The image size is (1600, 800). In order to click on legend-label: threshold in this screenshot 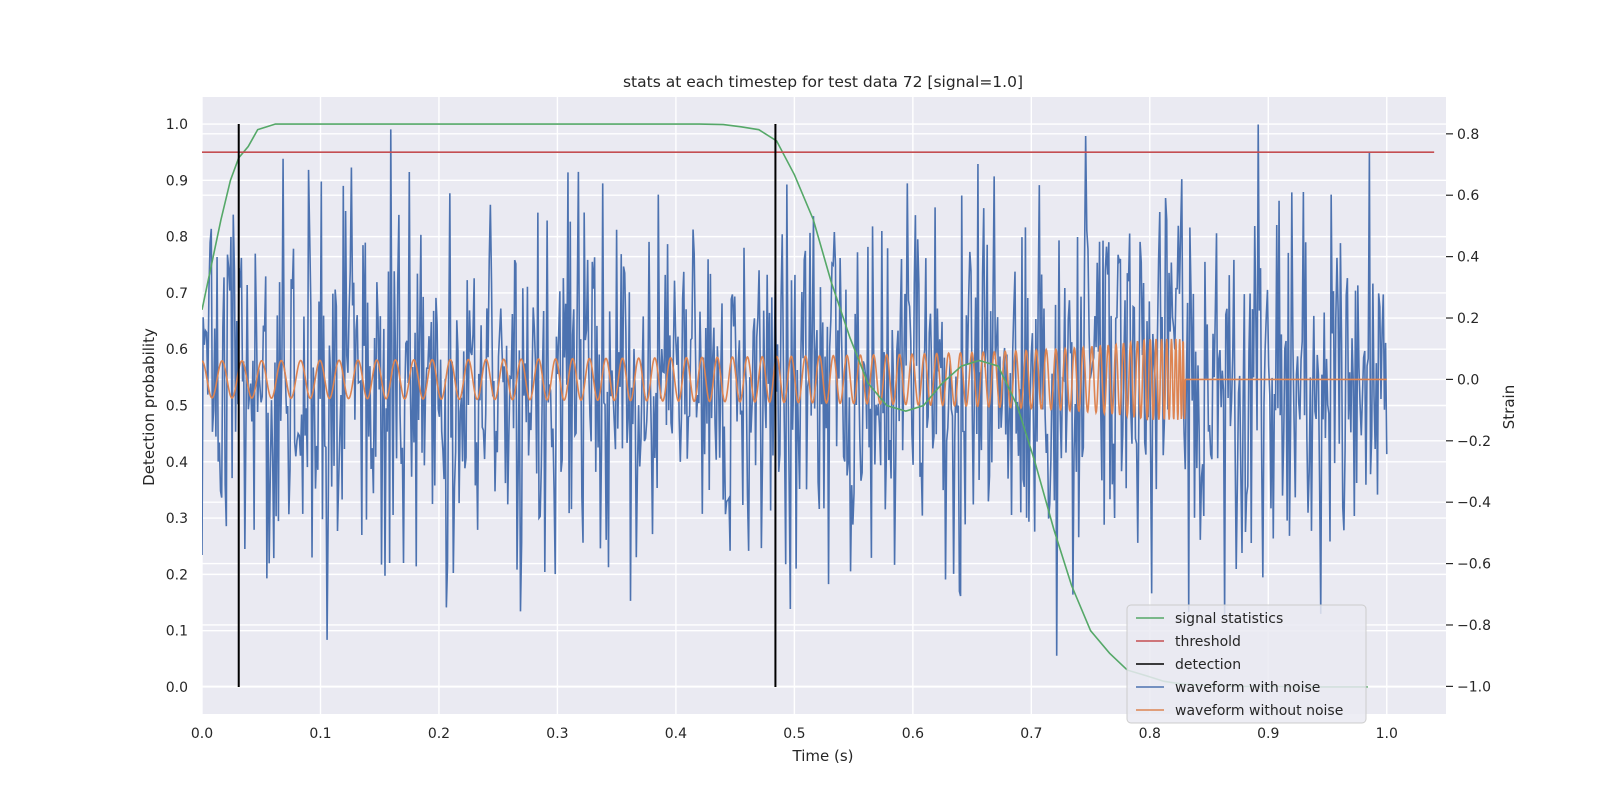, I will do `click(1208, 642)`.